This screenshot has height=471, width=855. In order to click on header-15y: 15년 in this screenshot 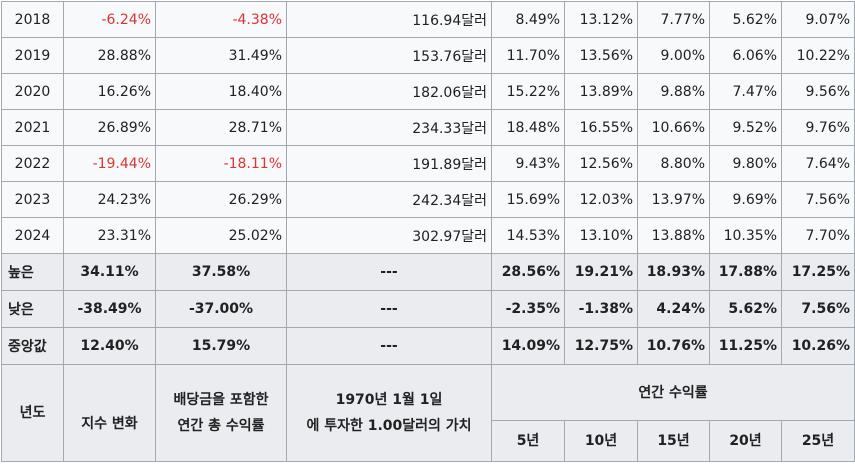, I will do `click(673, 441)`.